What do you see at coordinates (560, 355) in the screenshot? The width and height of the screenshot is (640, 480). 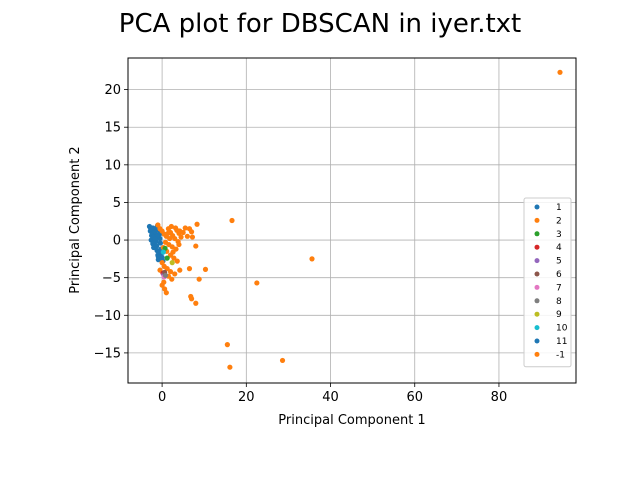 I see `legend-label: -1` at bounding box center [560, 355].